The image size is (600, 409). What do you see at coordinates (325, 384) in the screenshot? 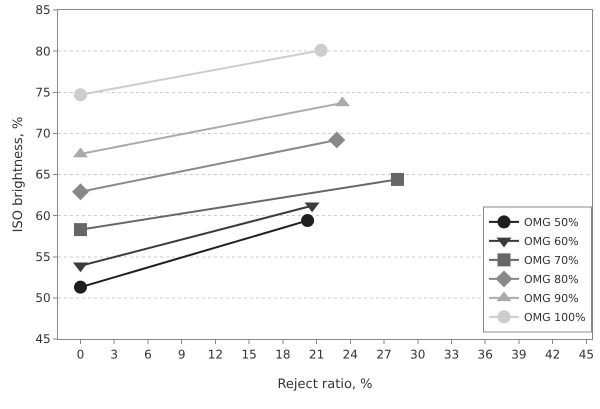
I see `x-axis-title: Reject ratio, %` at bounding box center [325, 384].